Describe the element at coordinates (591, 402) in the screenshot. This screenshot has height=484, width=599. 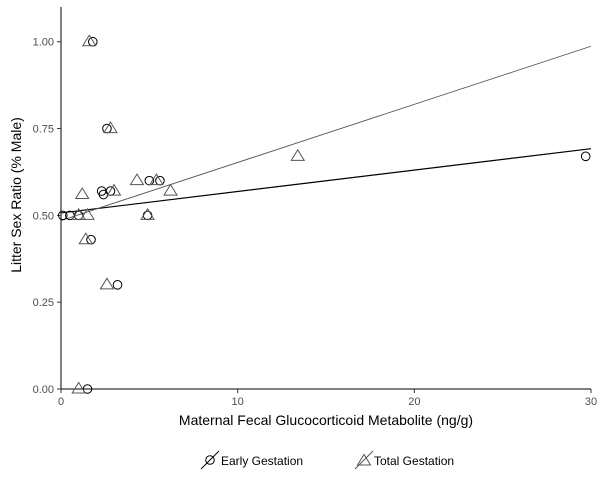
I see `x-tick-label: 30` at that location.